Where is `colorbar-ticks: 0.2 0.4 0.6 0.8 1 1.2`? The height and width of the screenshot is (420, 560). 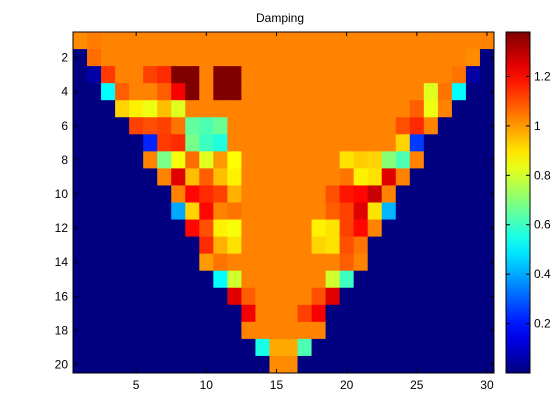 colorbar-ticks: 0.2 0.4 0.6 0.8 1 1.2 is located at coordinates (528, 200).